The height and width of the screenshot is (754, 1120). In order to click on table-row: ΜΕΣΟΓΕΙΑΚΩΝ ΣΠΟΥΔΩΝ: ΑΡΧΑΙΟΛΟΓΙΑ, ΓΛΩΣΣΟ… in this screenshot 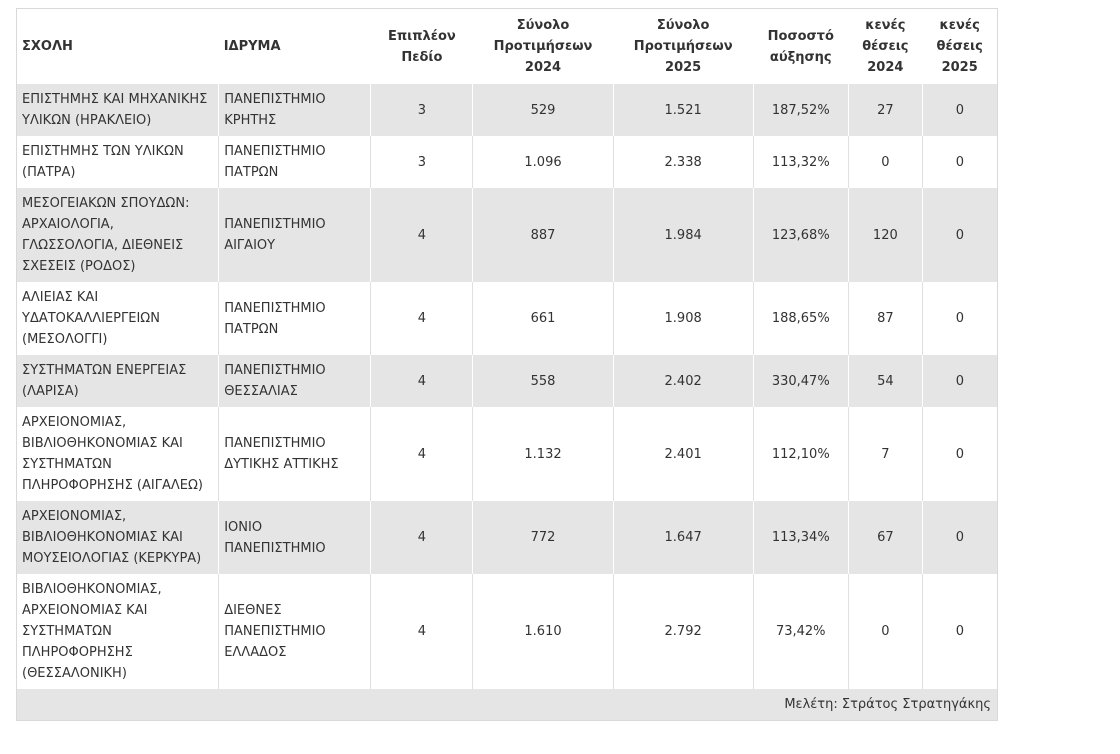, I will do `click(507, 235)`.